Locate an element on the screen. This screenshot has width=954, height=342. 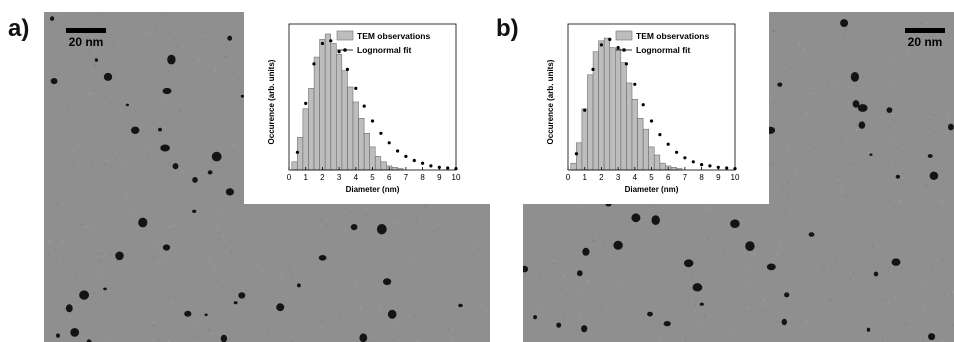
scale-bar-a: 20 nm is located at coordinates (86, 38).